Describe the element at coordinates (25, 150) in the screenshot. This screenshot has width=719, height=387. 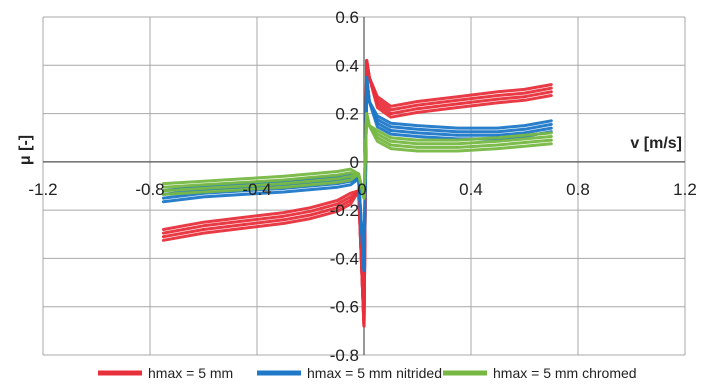
I see `y-axis-label: μ [-]` at that location.